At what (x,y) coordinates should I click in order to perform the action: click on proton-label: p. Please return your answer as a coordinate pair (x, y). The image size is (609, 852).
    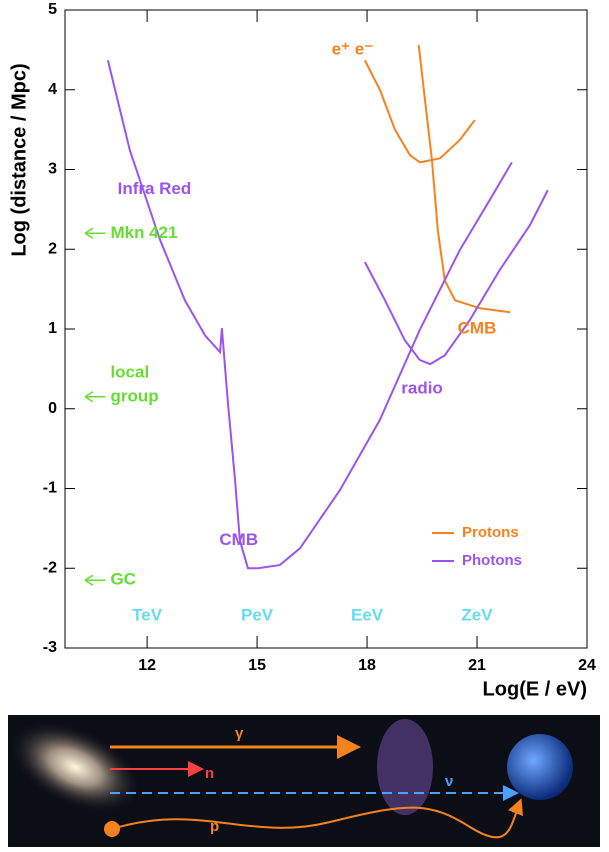
    Looking at the image, I should click on (214, 826).